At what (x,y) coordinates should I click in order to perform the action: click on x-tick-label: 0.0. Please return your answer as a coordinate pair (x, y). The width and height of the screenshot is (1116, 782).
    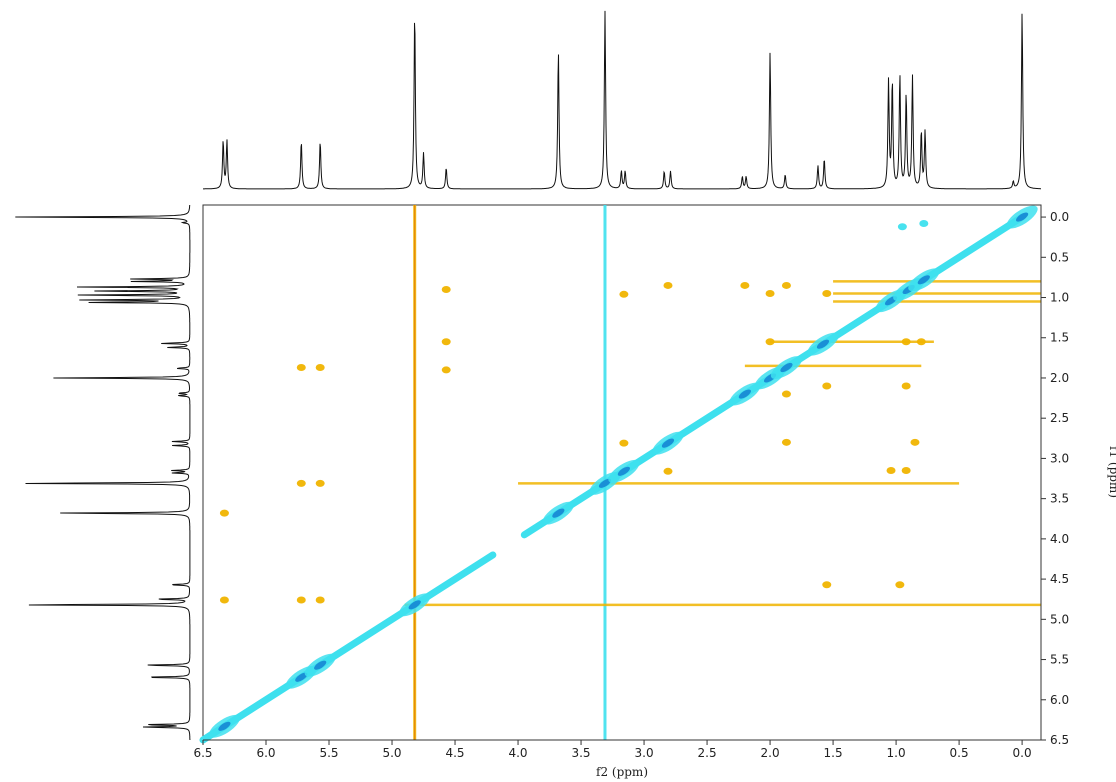
    Looking at the image, I should click on (1022, 753).